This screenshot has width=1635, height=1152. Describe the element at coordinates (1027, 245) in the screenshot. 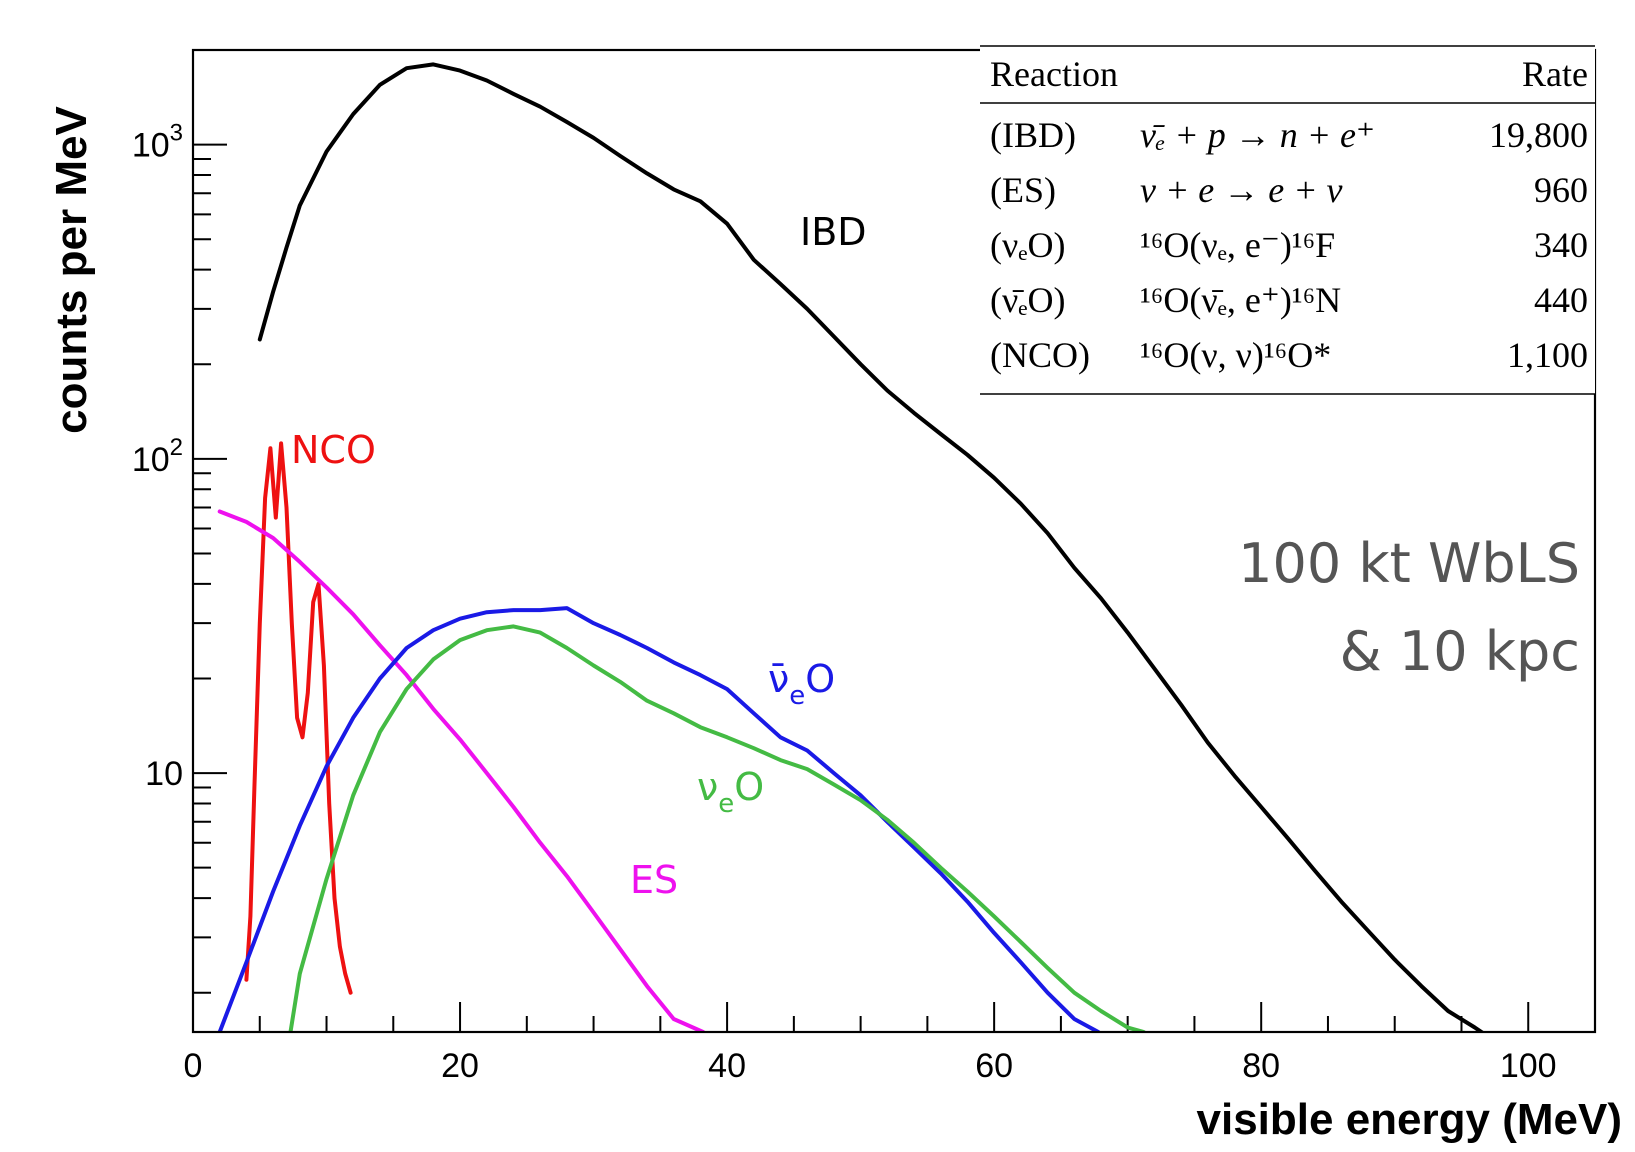

I see `rate-row-nueo-tag: (νₑO)` at that location.